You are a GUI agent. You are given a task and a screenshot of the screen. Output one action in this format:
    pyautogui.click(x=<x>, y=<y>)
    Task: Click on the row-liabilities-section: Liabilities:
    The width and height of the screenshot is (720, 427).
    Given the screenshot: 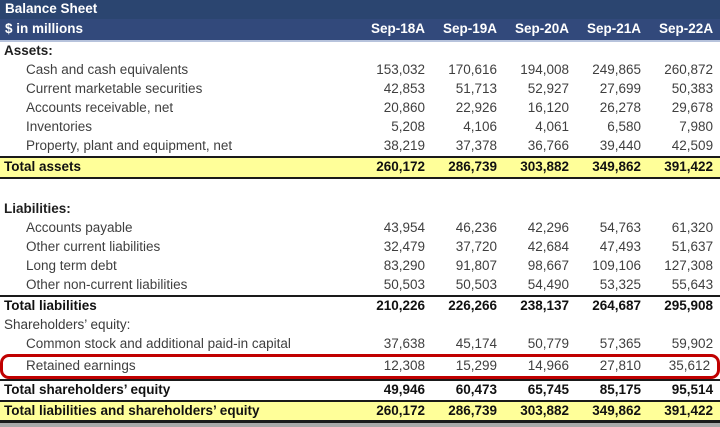 What is the action you would take?
    pyautogui.click(x=360, y=209)
    